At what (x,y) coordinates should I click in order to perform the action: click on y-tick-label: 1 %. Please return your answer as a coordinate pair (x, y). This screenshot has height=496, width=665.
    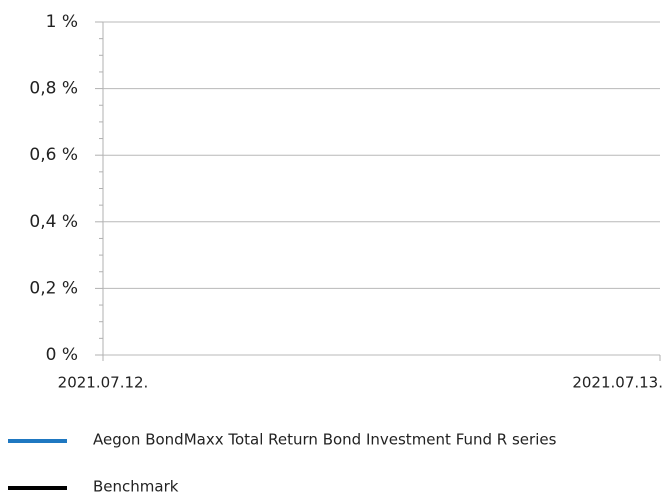
    Looking at the image, I should click on (62, 22).